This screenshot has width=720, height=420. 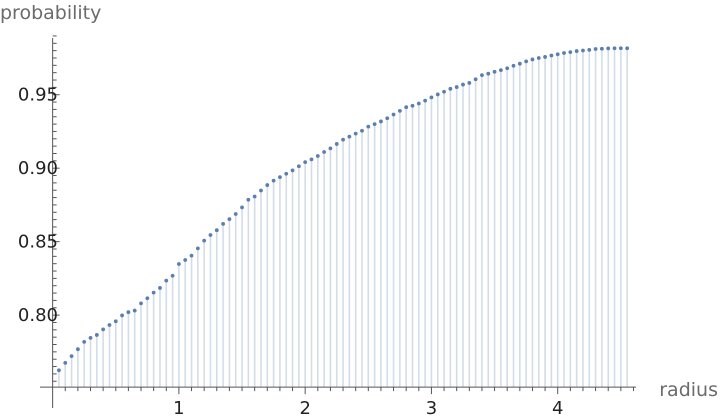 What do you see at coordinates (304, 408) in the screenshot?
I see `x-tick-label: 2` at bounding box center [304, 408].